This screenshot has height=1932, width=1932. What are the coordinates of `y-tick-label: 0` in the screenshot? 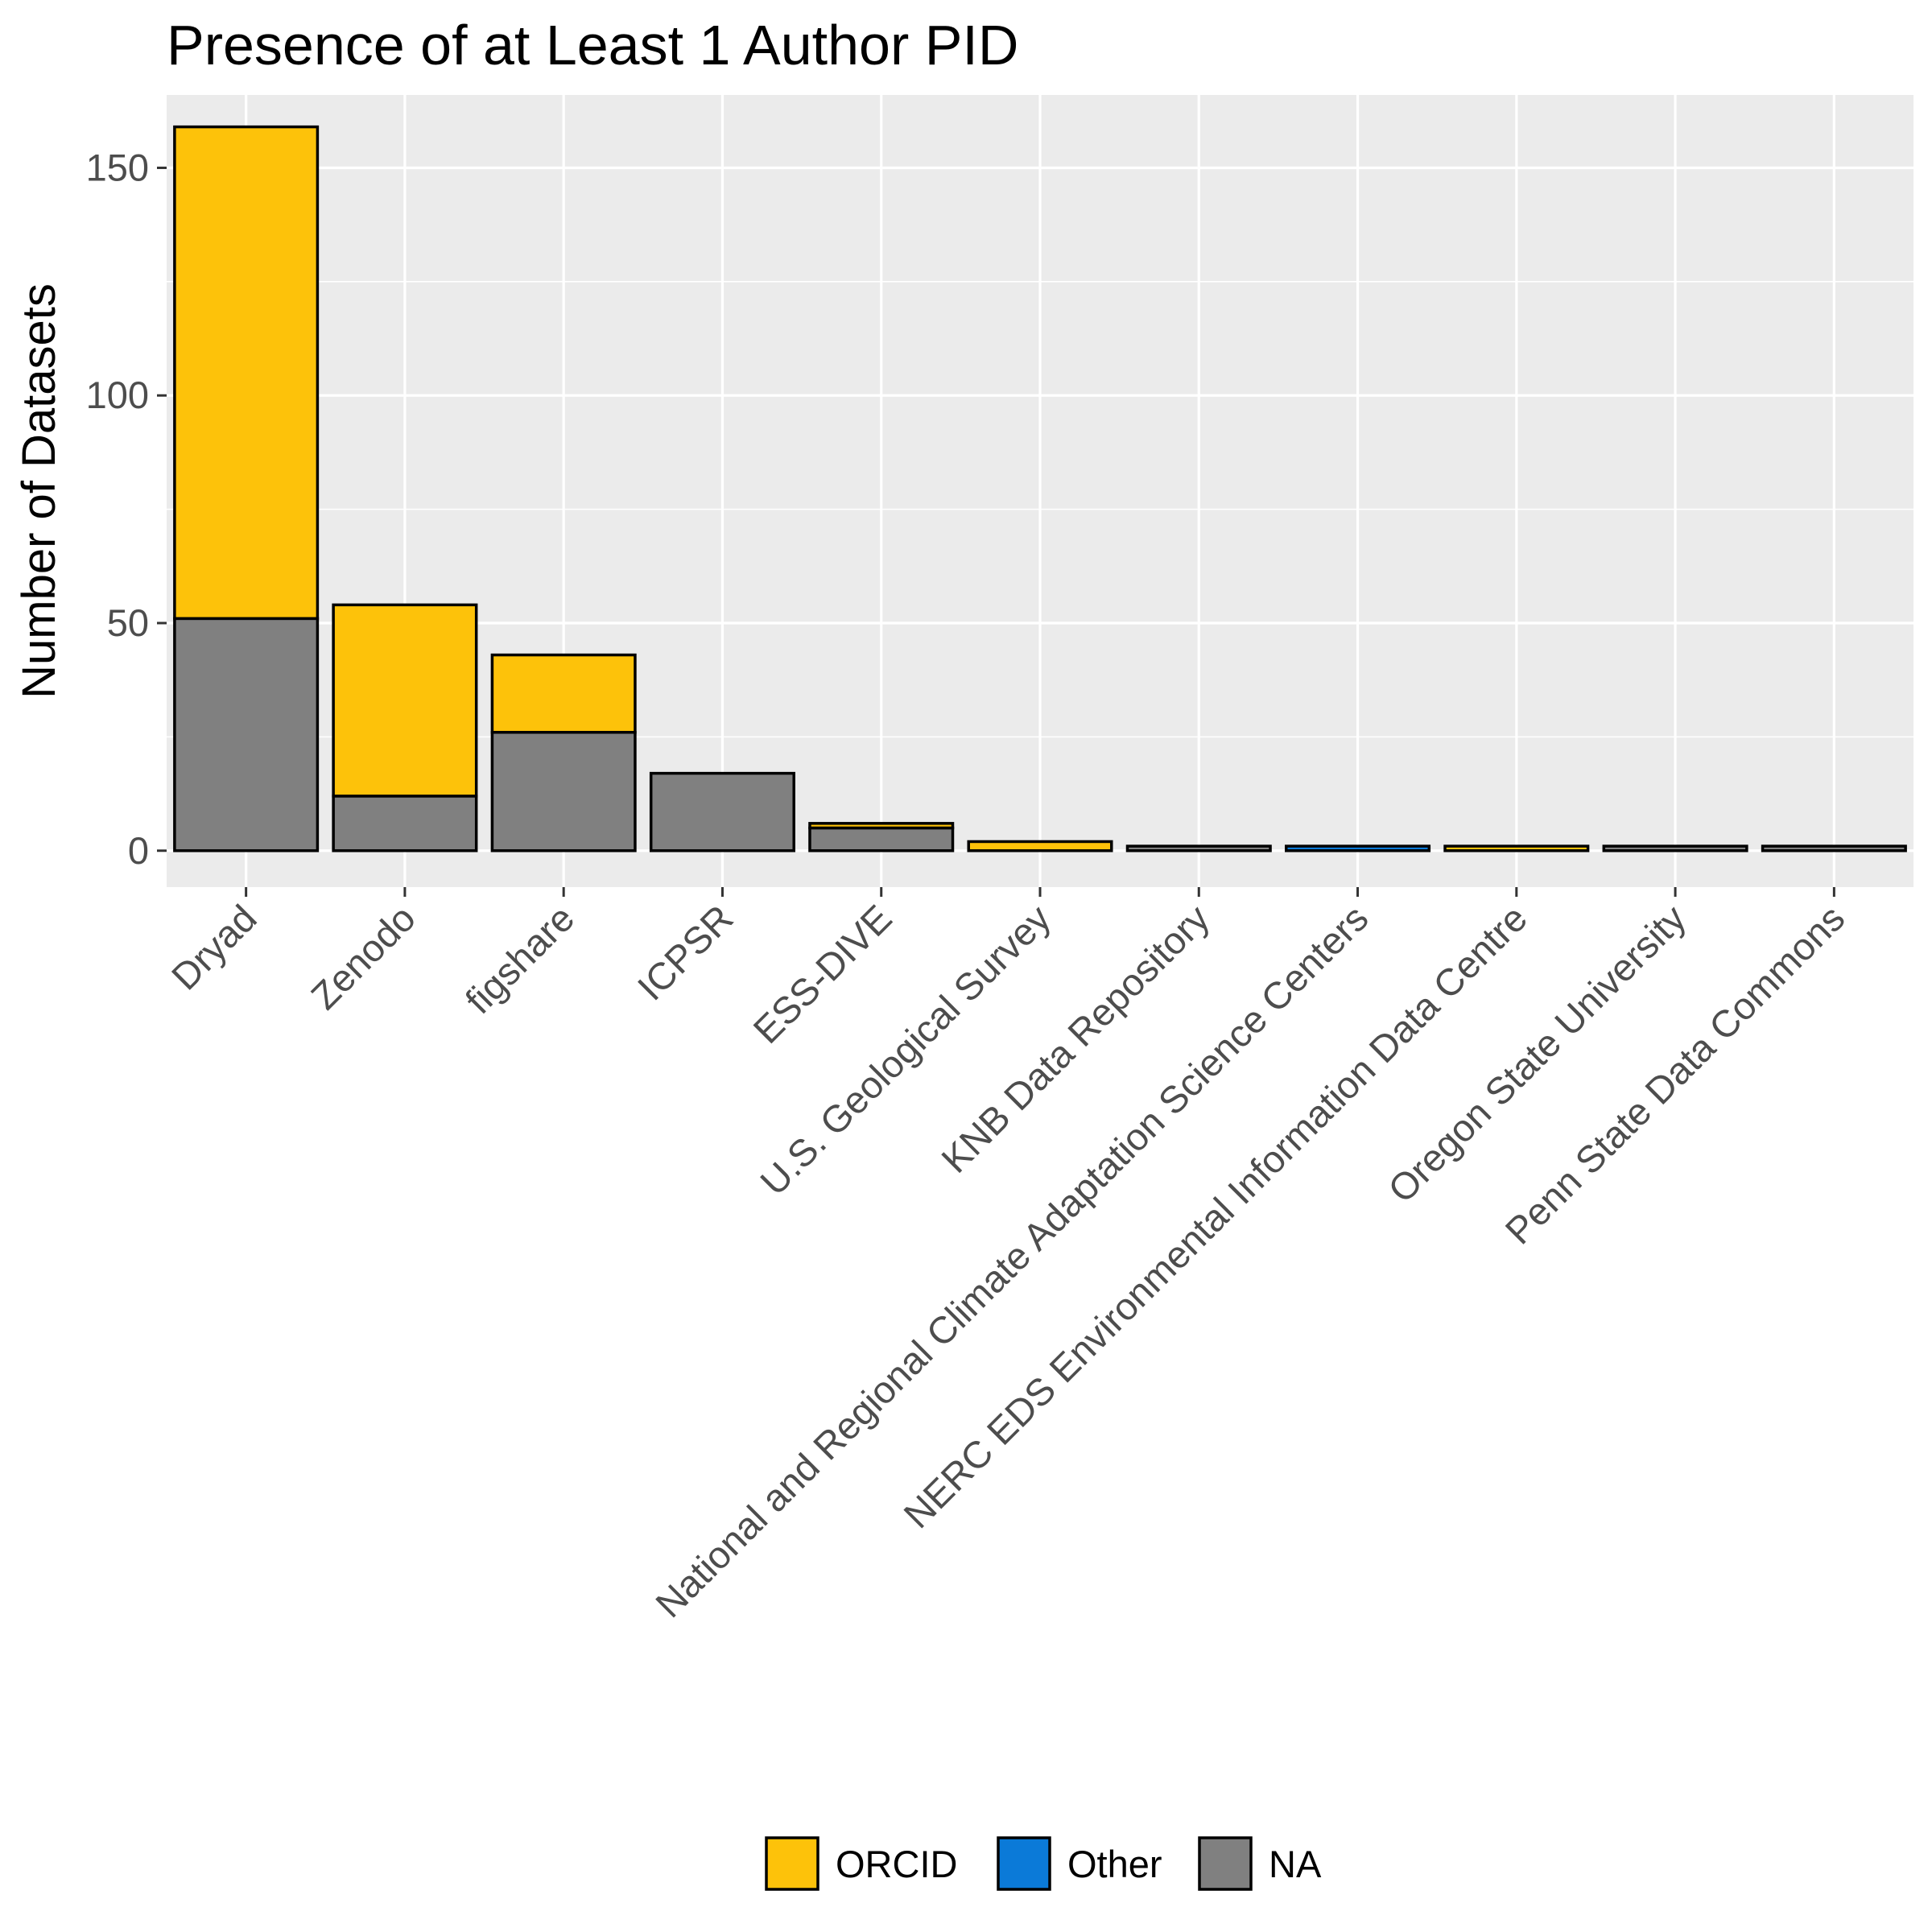 It's located at (138, 850).